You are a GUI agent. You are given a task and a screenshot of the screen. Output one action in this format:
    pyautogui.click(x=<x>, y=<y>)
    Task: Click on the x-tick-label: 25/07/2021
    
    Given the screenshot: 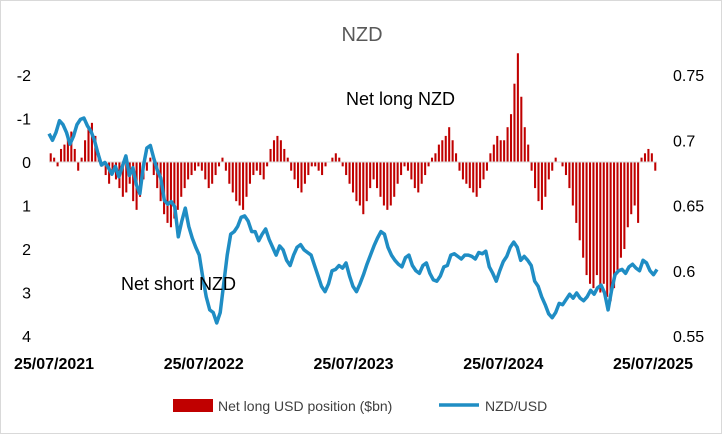 What is the action you would take?
    pyautogui.click(x=54, y=364)
    